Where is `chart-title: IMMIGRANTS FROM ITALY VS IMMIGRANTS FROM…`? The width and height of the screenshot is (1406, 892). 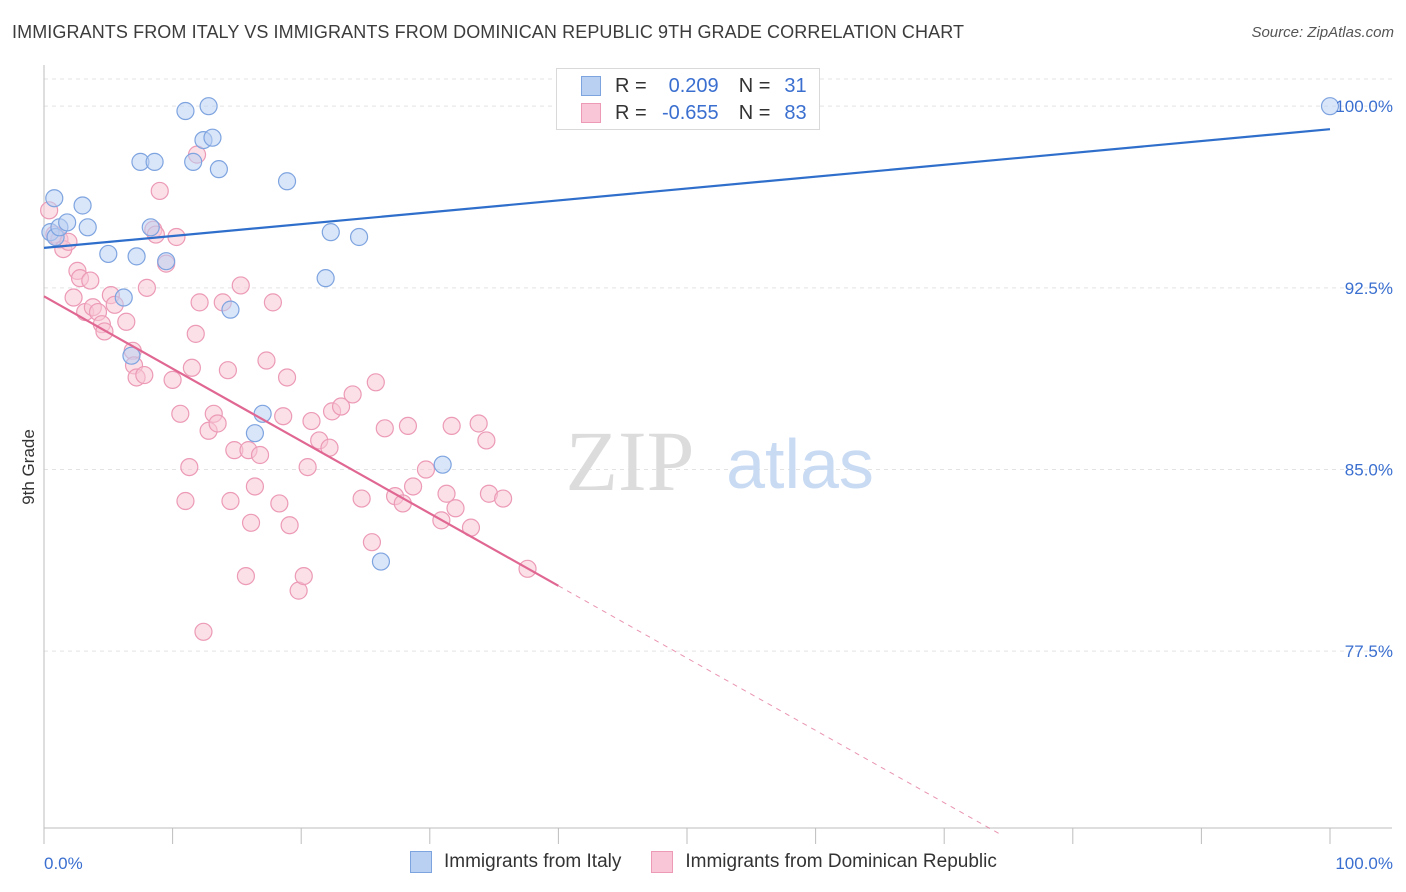
chart-title: IMMIGRANTS FROM ITALY VS IMMIGRANTS FROM… is located at coordinates (488, 32).